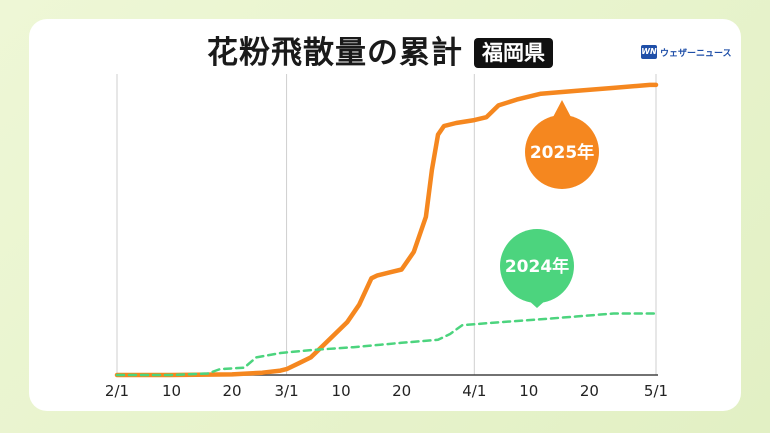 Image resolution: width=770 pixels, height=433 pixels. I want to click on x-tick-label: 4/1, so click(474, 391).